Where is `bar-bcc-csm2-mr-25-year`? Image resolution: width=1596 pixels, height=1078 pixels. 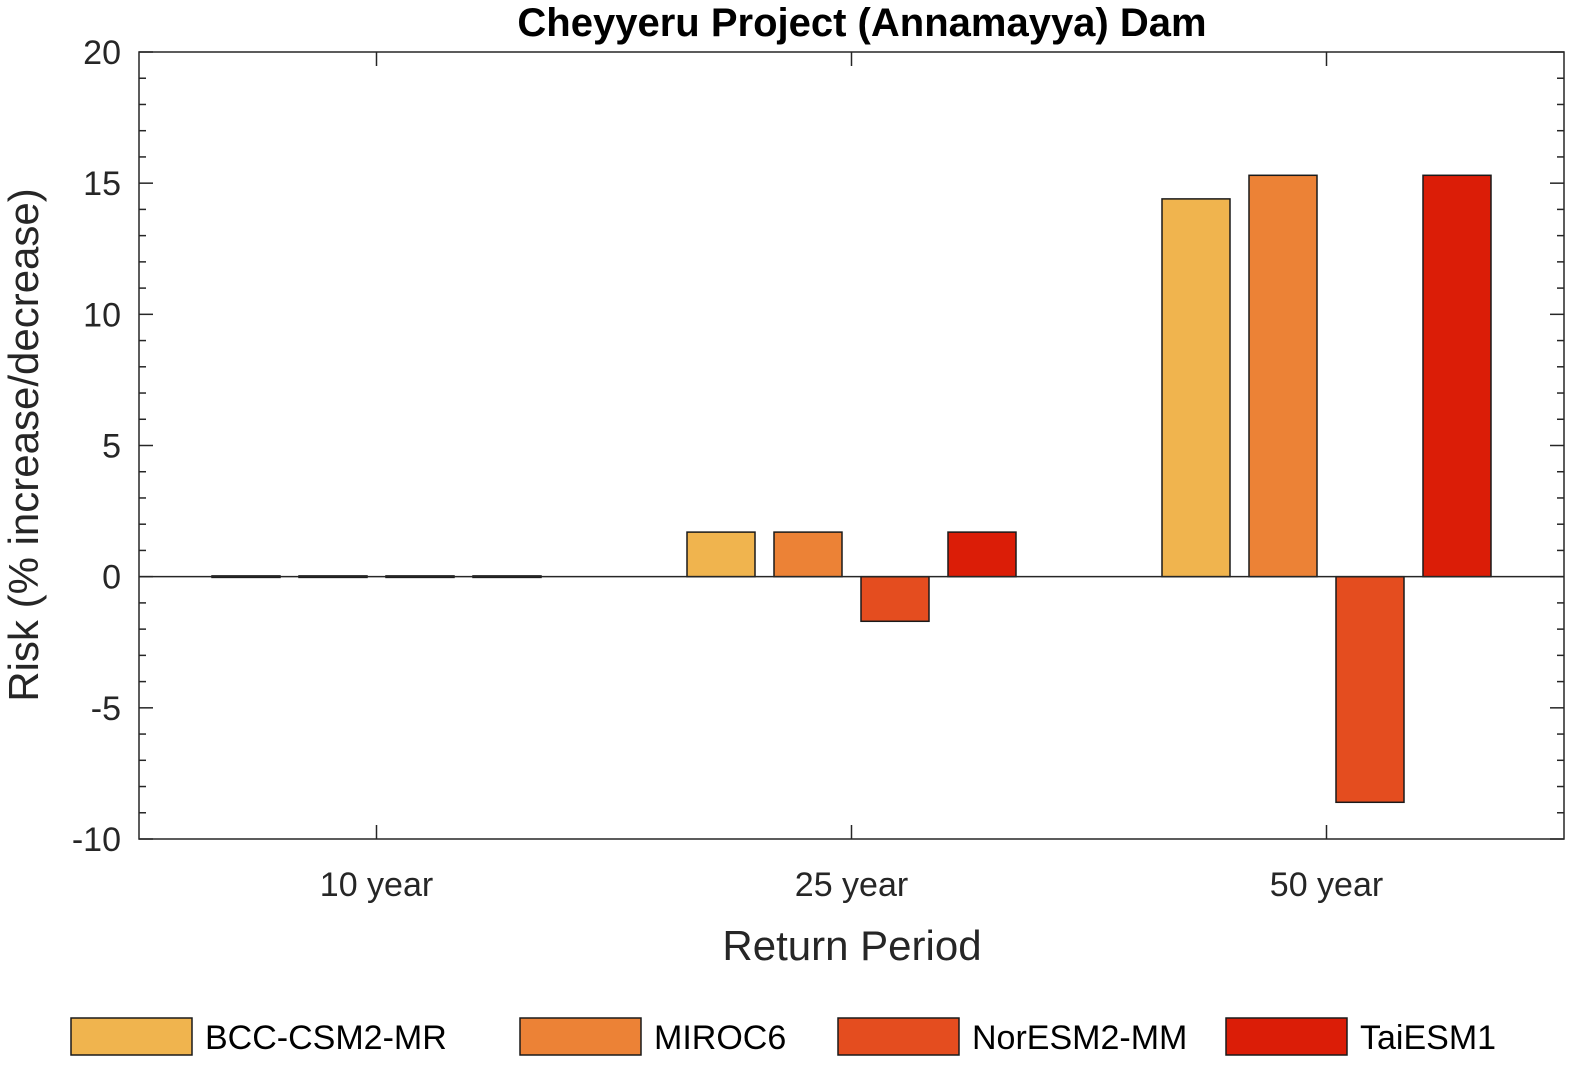
bar-bcc-csm2-mr-25-year is located at coordinates (721, 554).